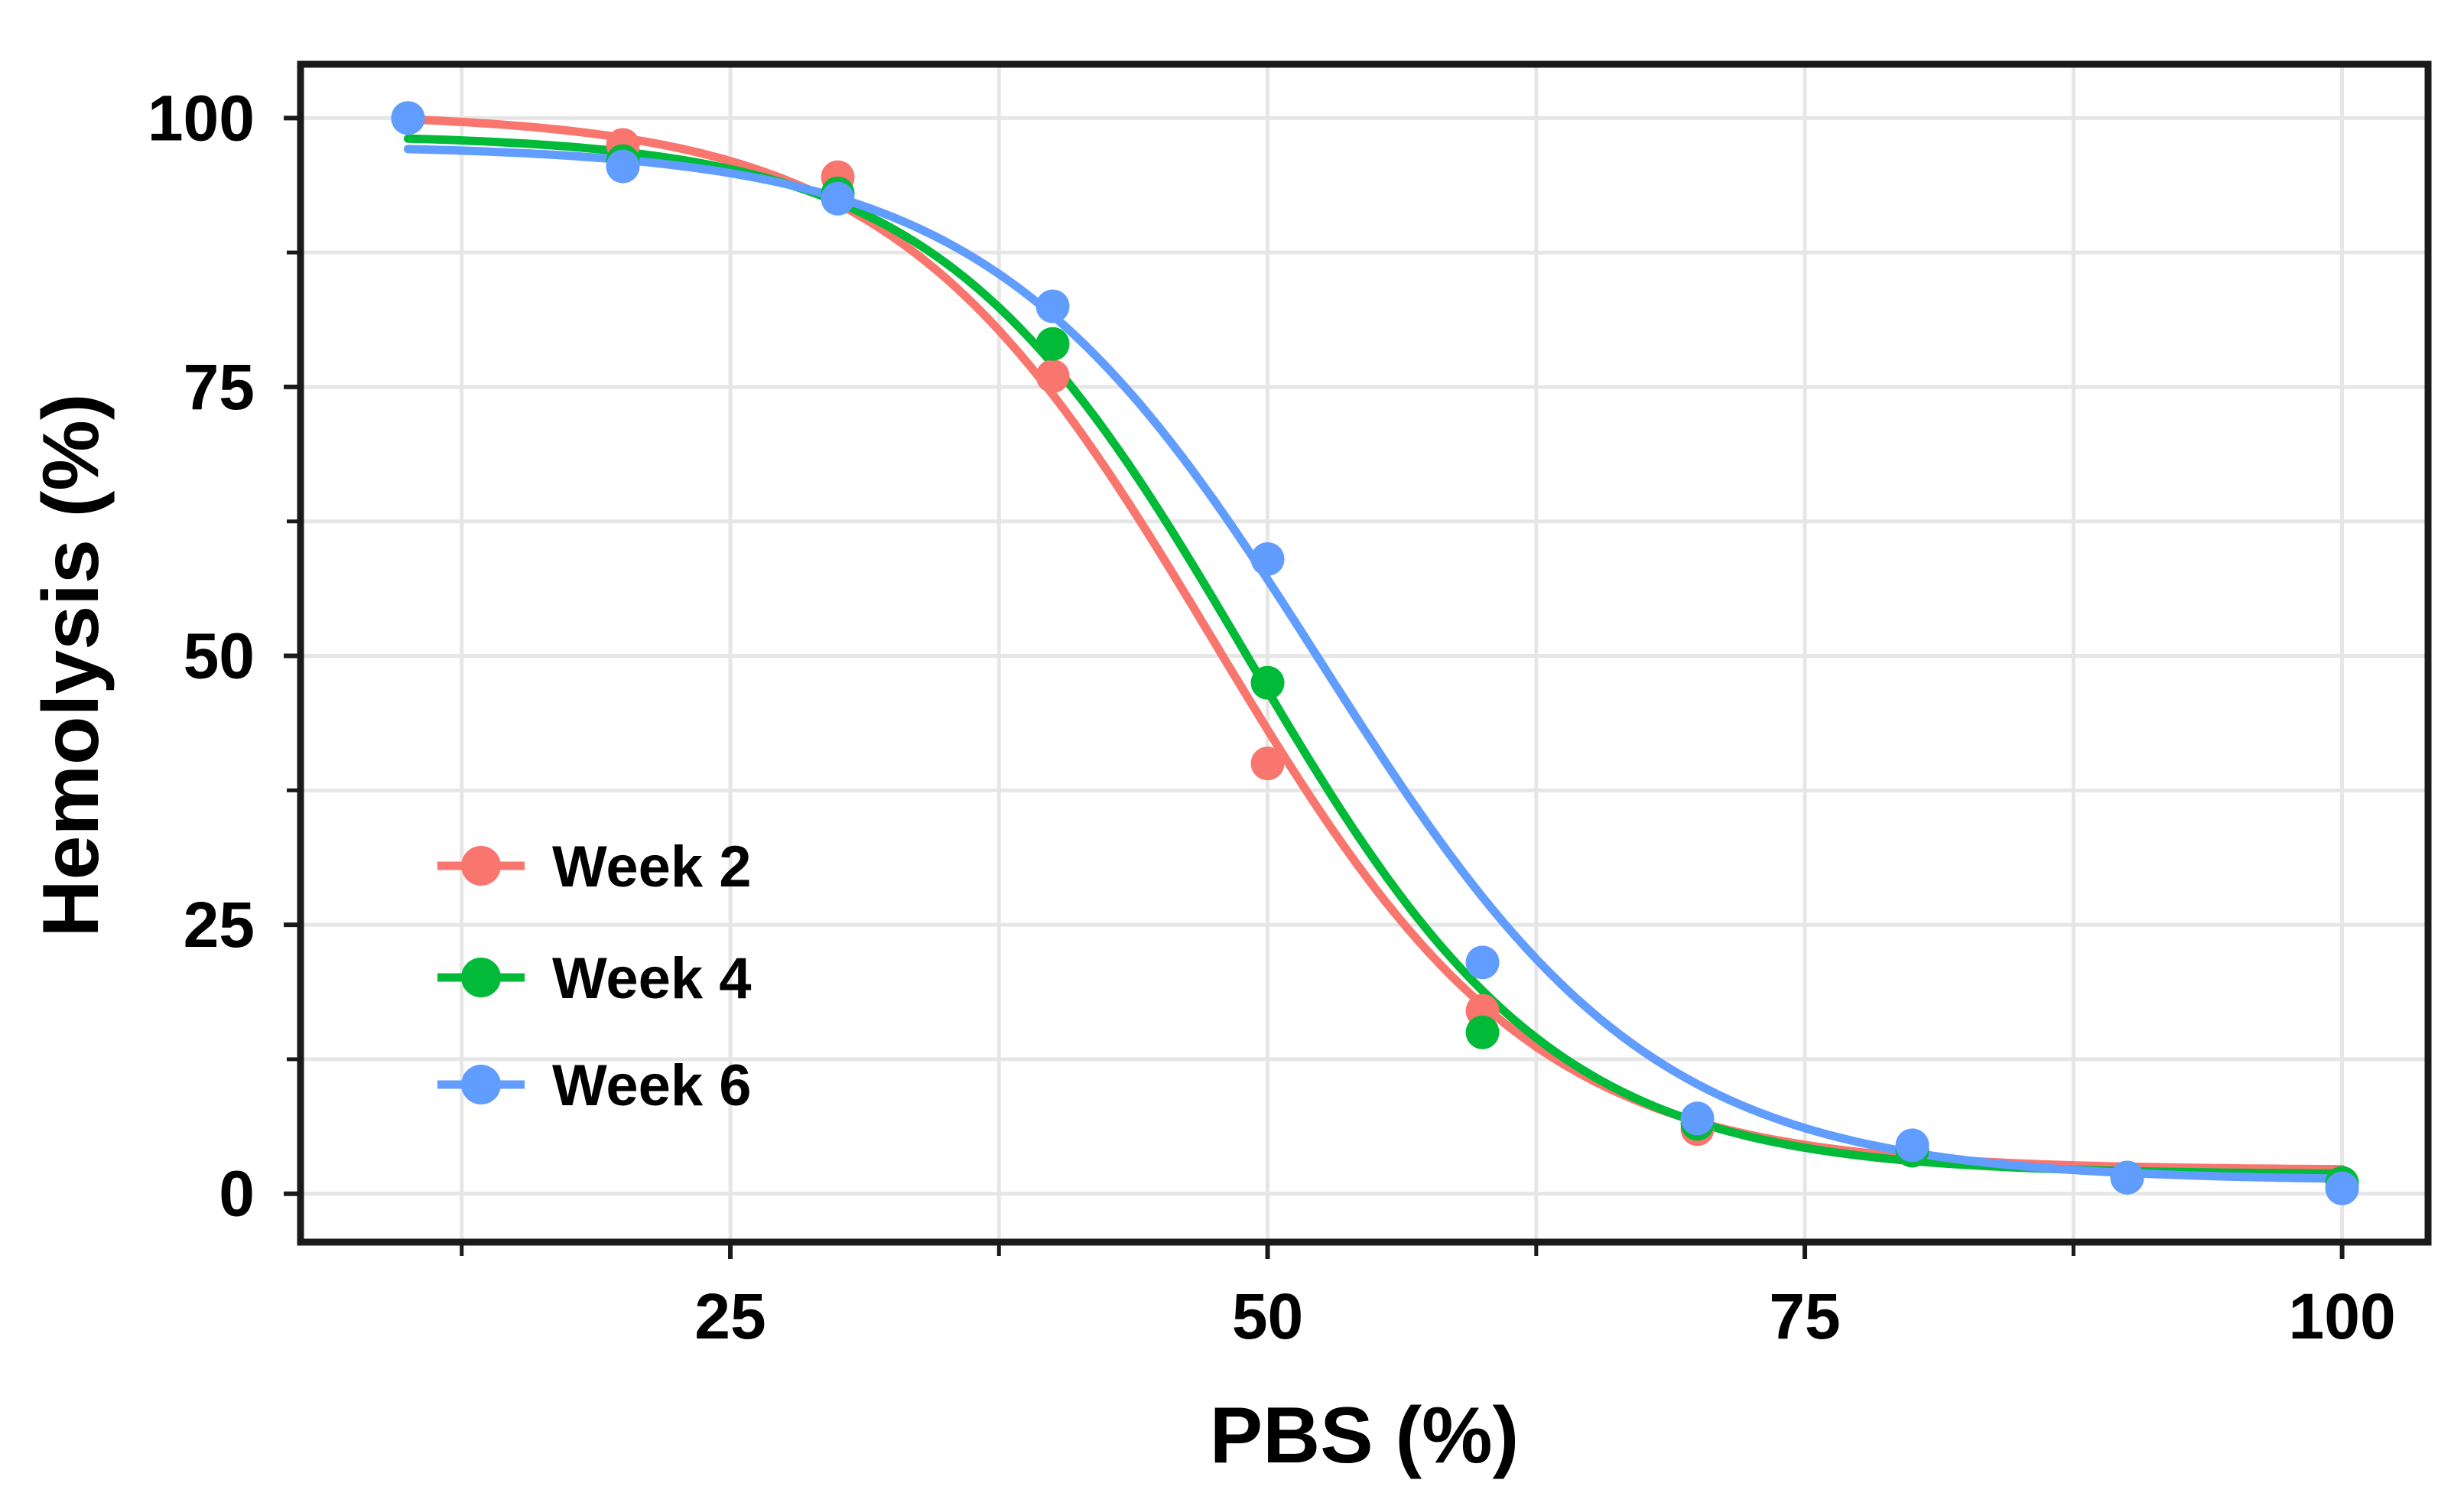  What do you see at coordinates (219, 656) in the screenshot?
I see `y-tick-label: 50` at bounding box center [219, 656].